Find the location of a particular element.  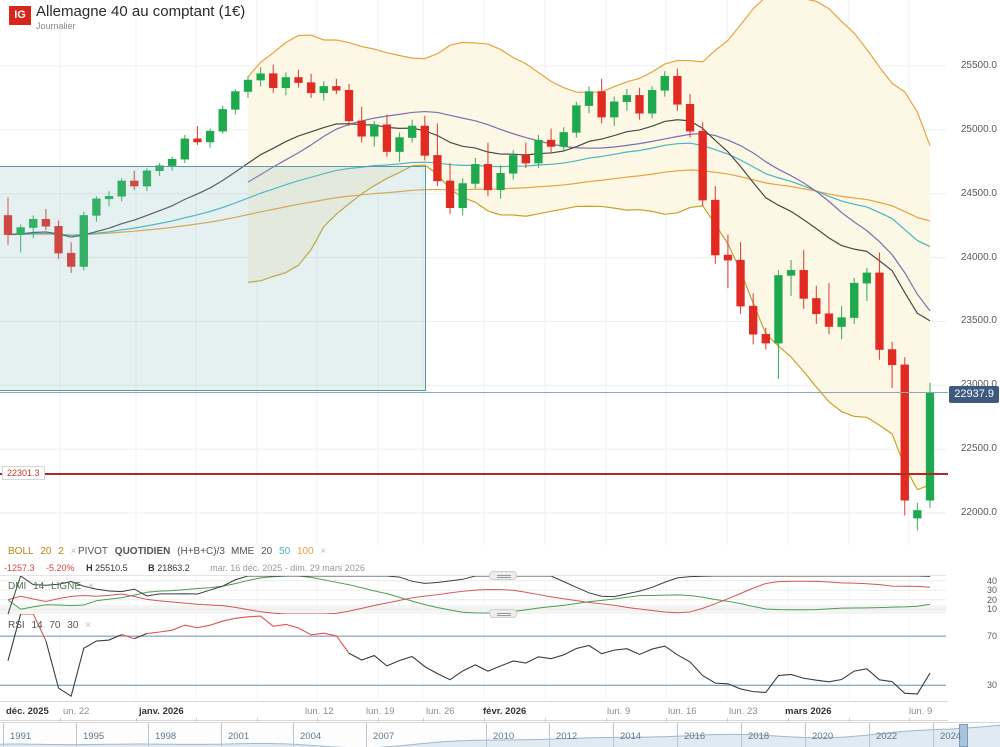

dmi-panel-canvas is located at coordinates (474, 595).